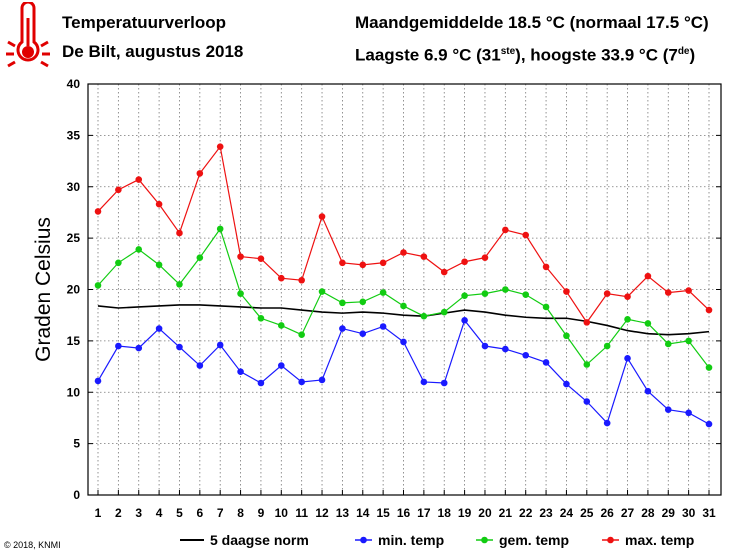 This screenshot has width=732, height=557. I want to click on x-tick-label: 18, so click(445, 513).